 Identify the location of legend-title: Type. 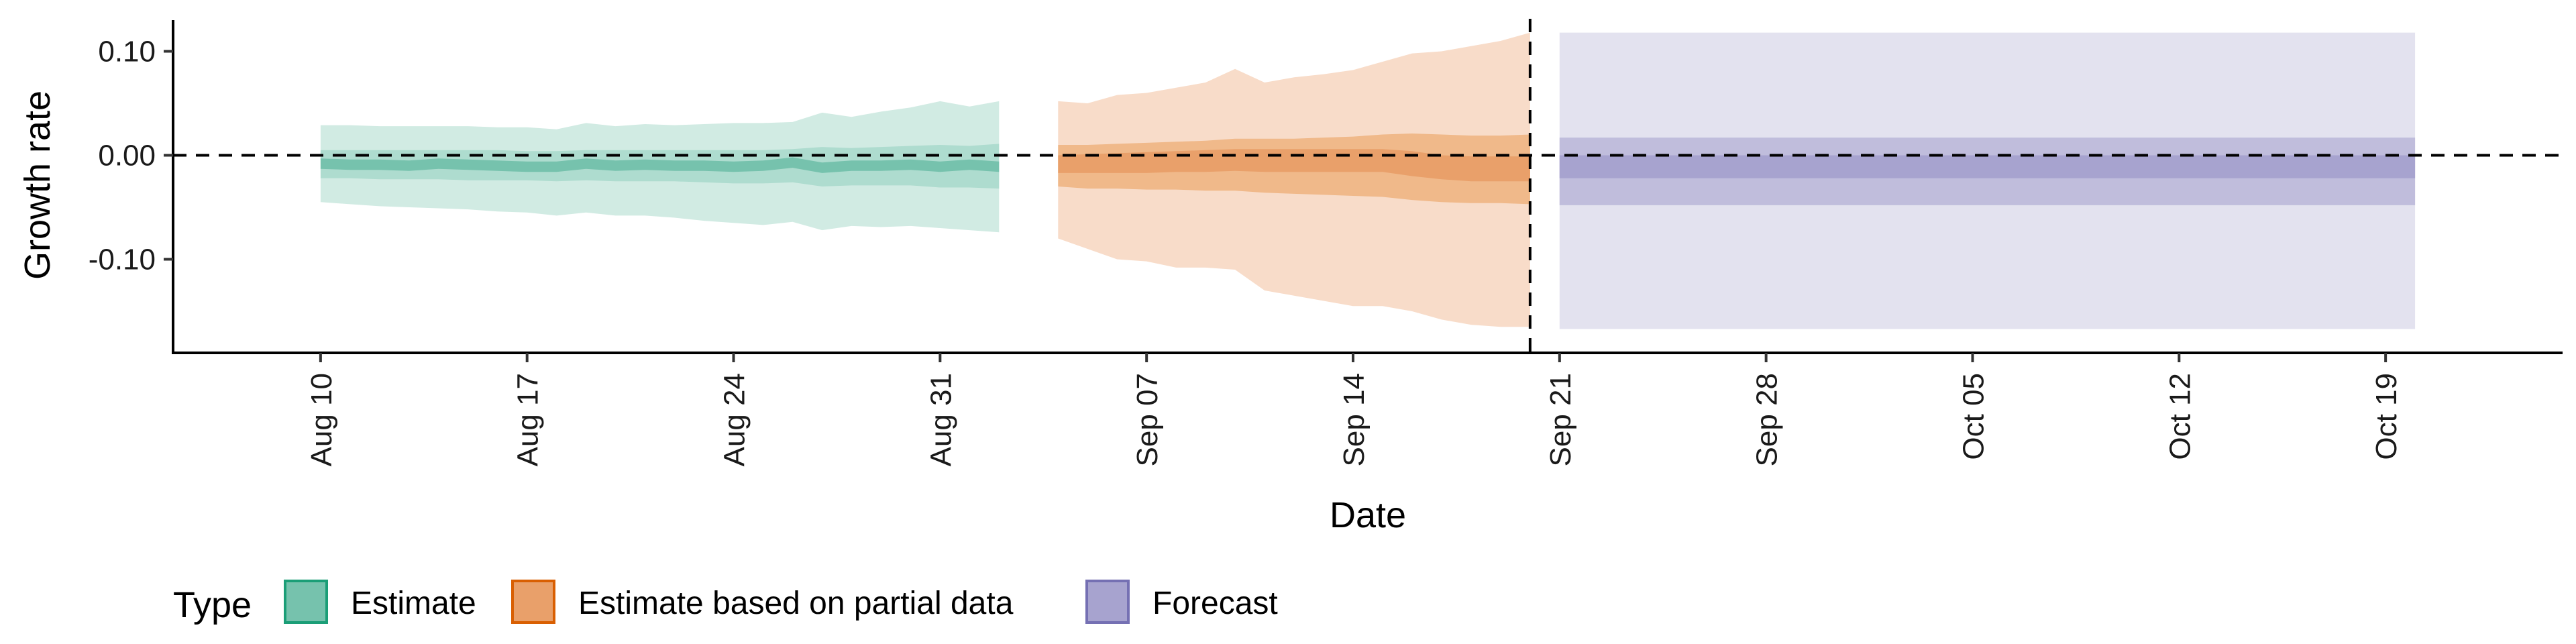
(212, 605).